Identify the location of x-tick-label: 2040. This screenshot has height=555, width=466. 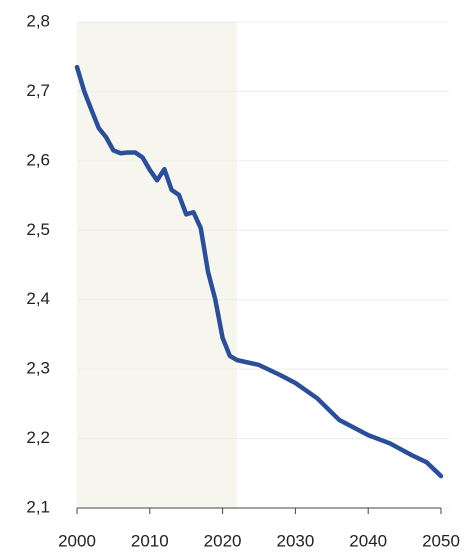
(368, 540).